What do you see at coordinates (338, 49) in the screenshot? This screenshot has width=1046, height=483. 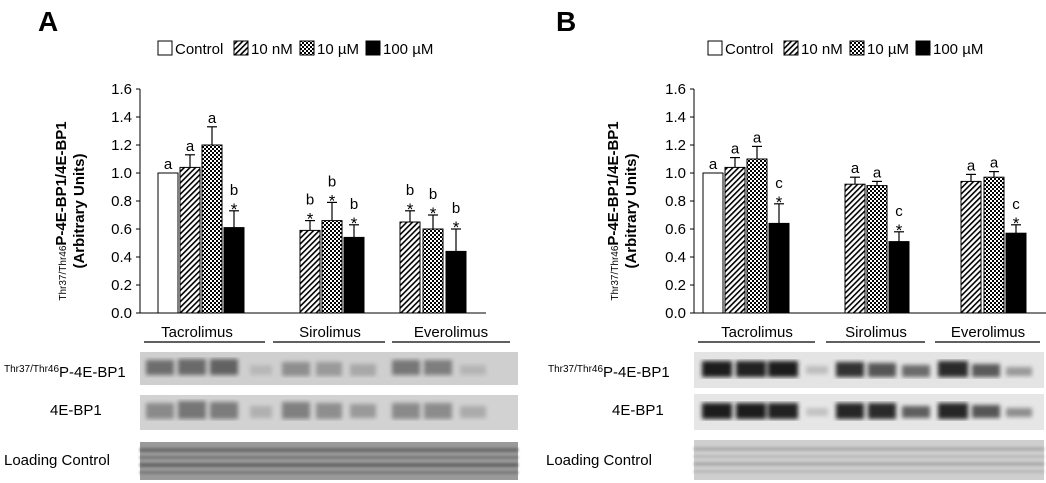 I see `legend-label: 10 µM` at bounding box center [338, 49].